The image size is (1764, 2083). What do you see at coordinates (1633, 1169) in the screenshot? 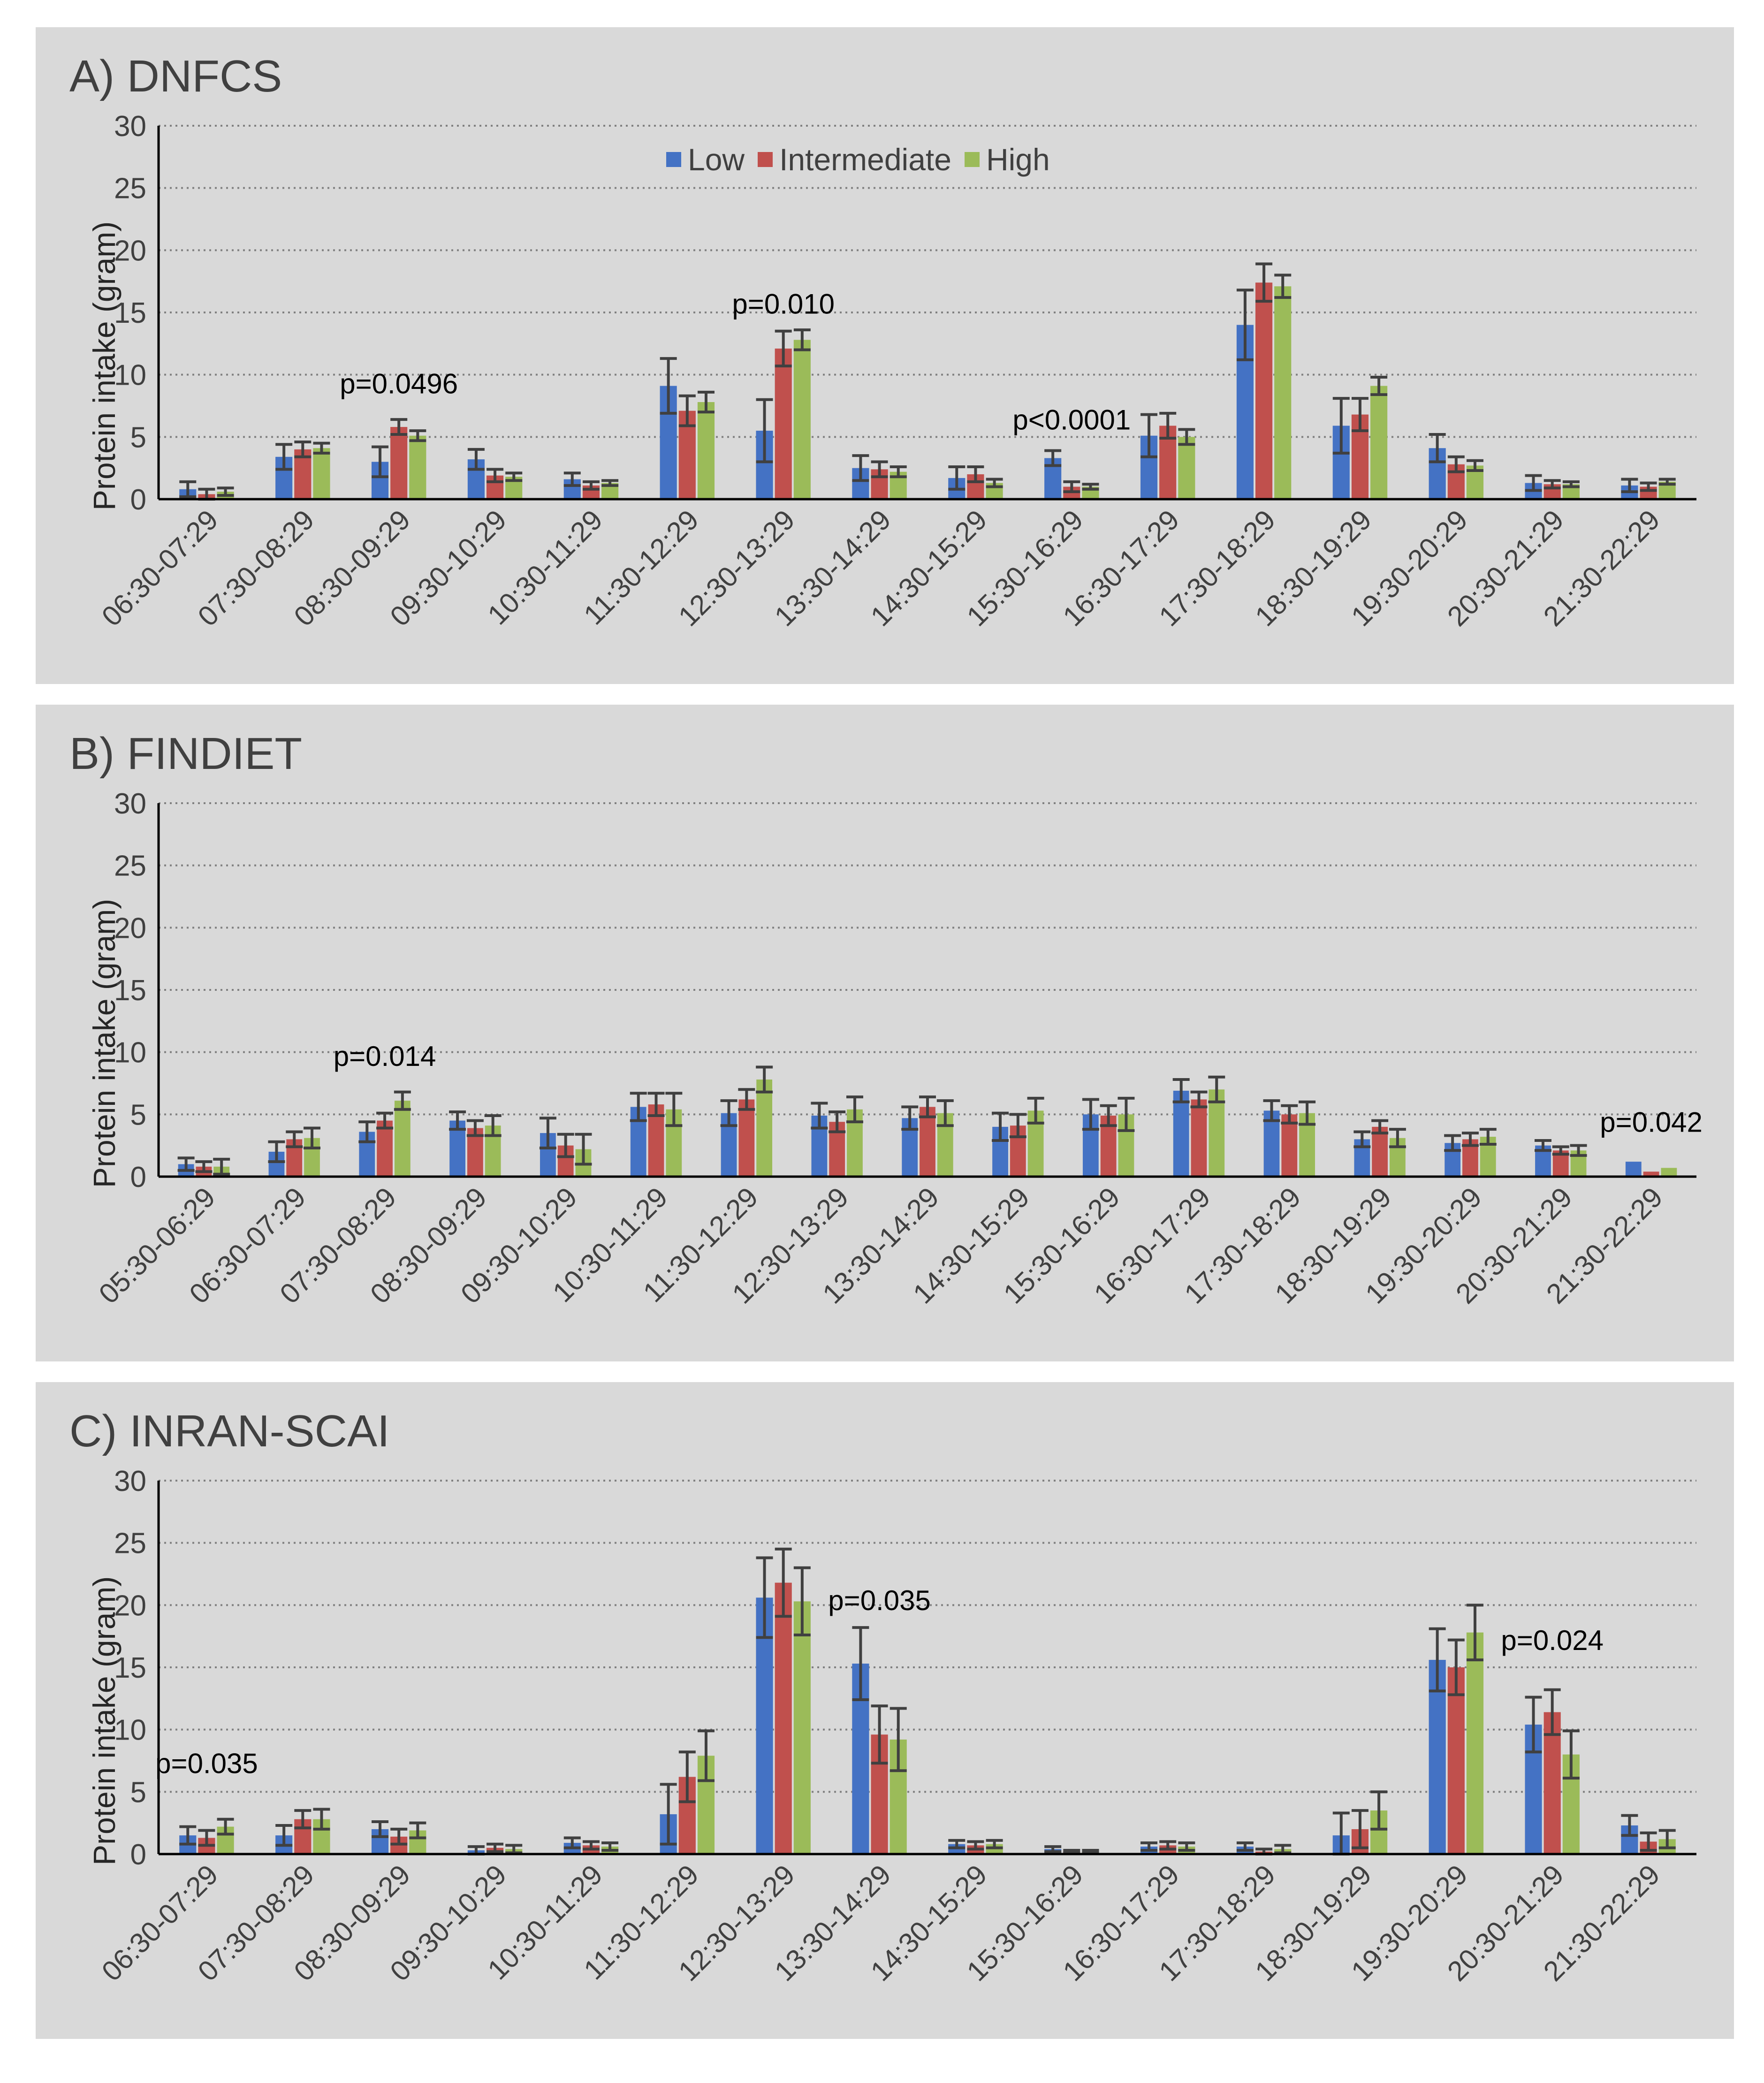
I see `bar-low` at bounding box center [1633, 1169].